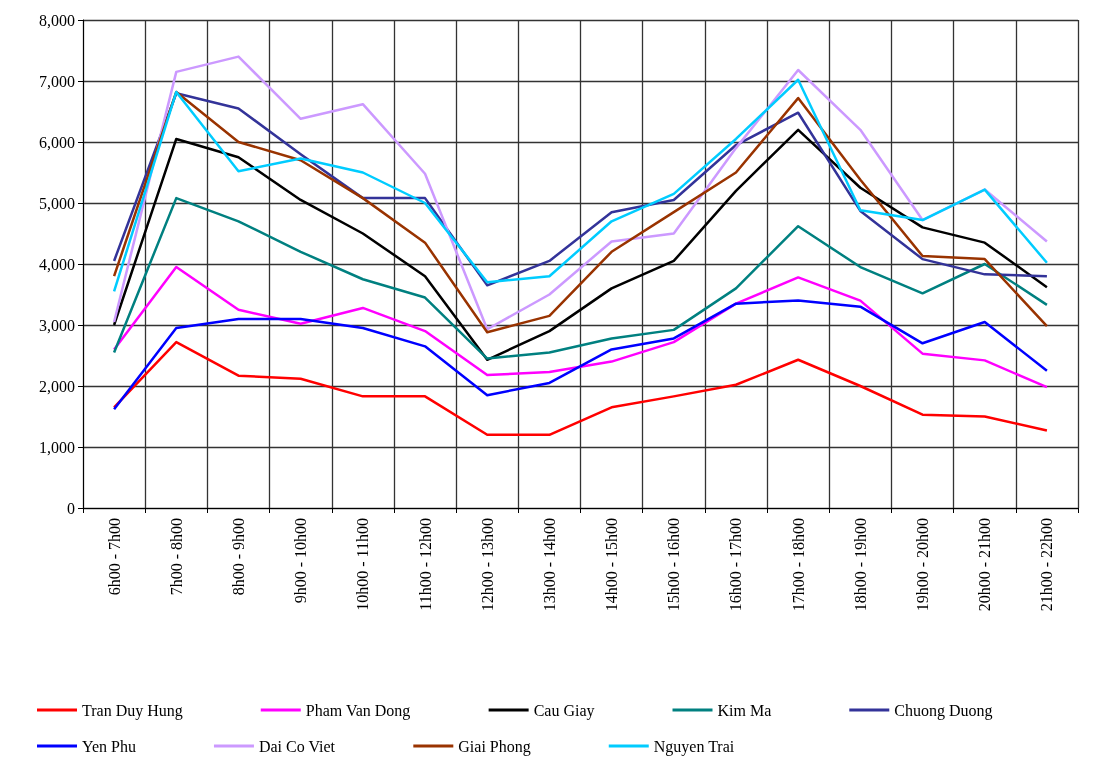 The image size is (1109, 767). What do you see at coordinates (57, 386) in the screenshot?
I see `y-tick-label: 2,000` at bounding box center [57, 386].